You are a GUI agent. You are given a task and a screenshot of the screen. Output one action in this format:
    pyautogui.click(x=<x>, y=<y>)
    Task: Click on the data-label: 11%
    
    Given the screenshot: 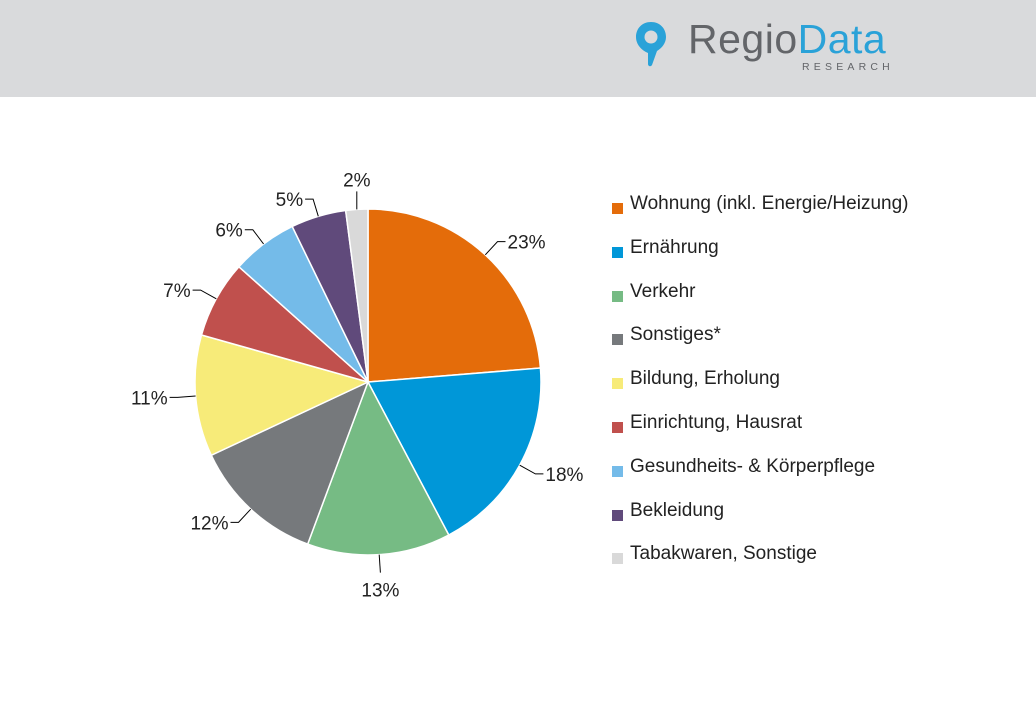 What is the action you would take?
    pyautogui.click(x=149, y=398)
    